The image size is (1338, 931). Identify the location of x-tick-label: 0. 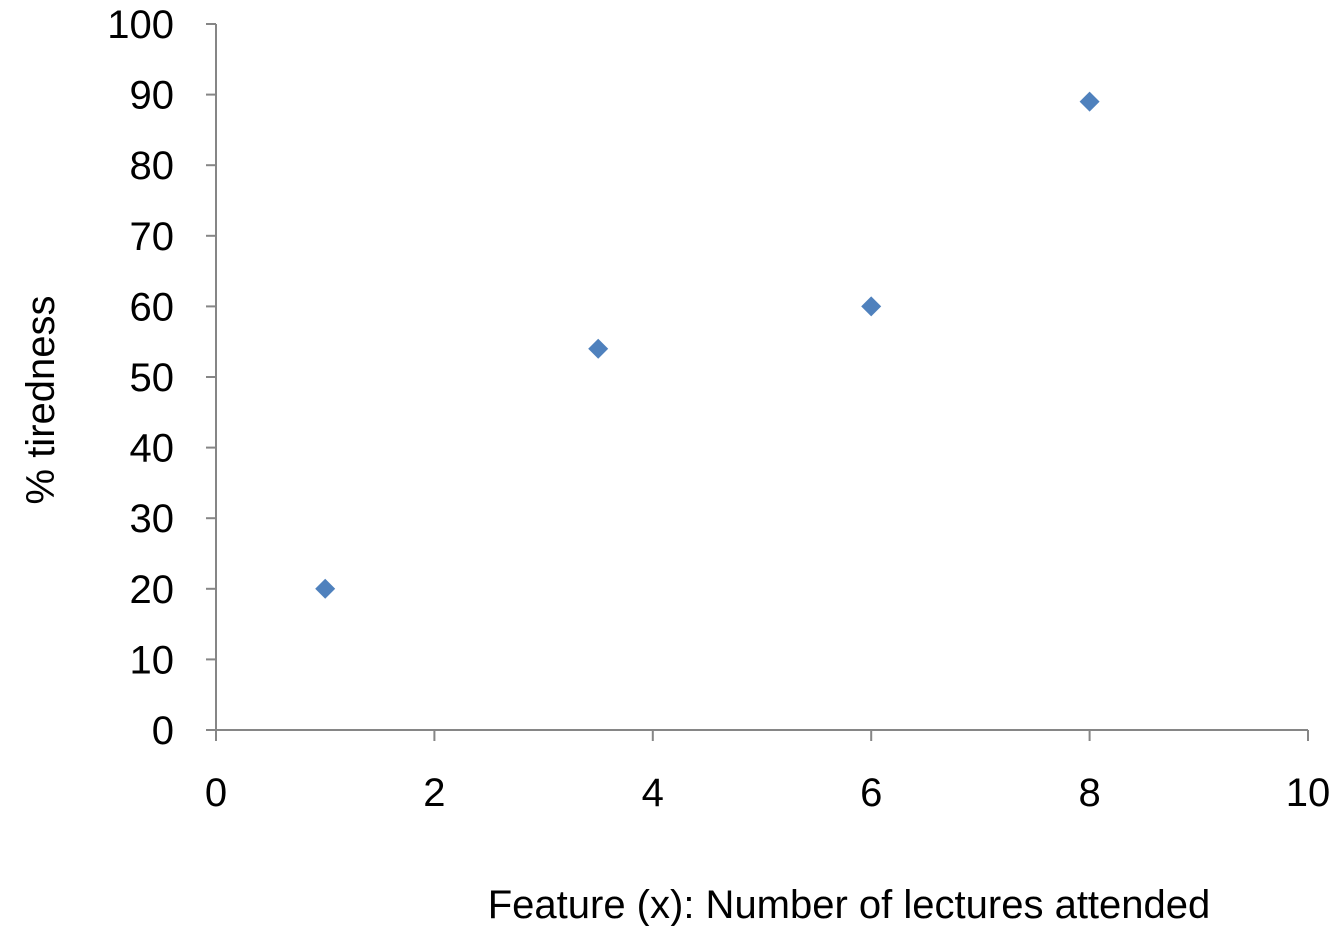
(216, 793).